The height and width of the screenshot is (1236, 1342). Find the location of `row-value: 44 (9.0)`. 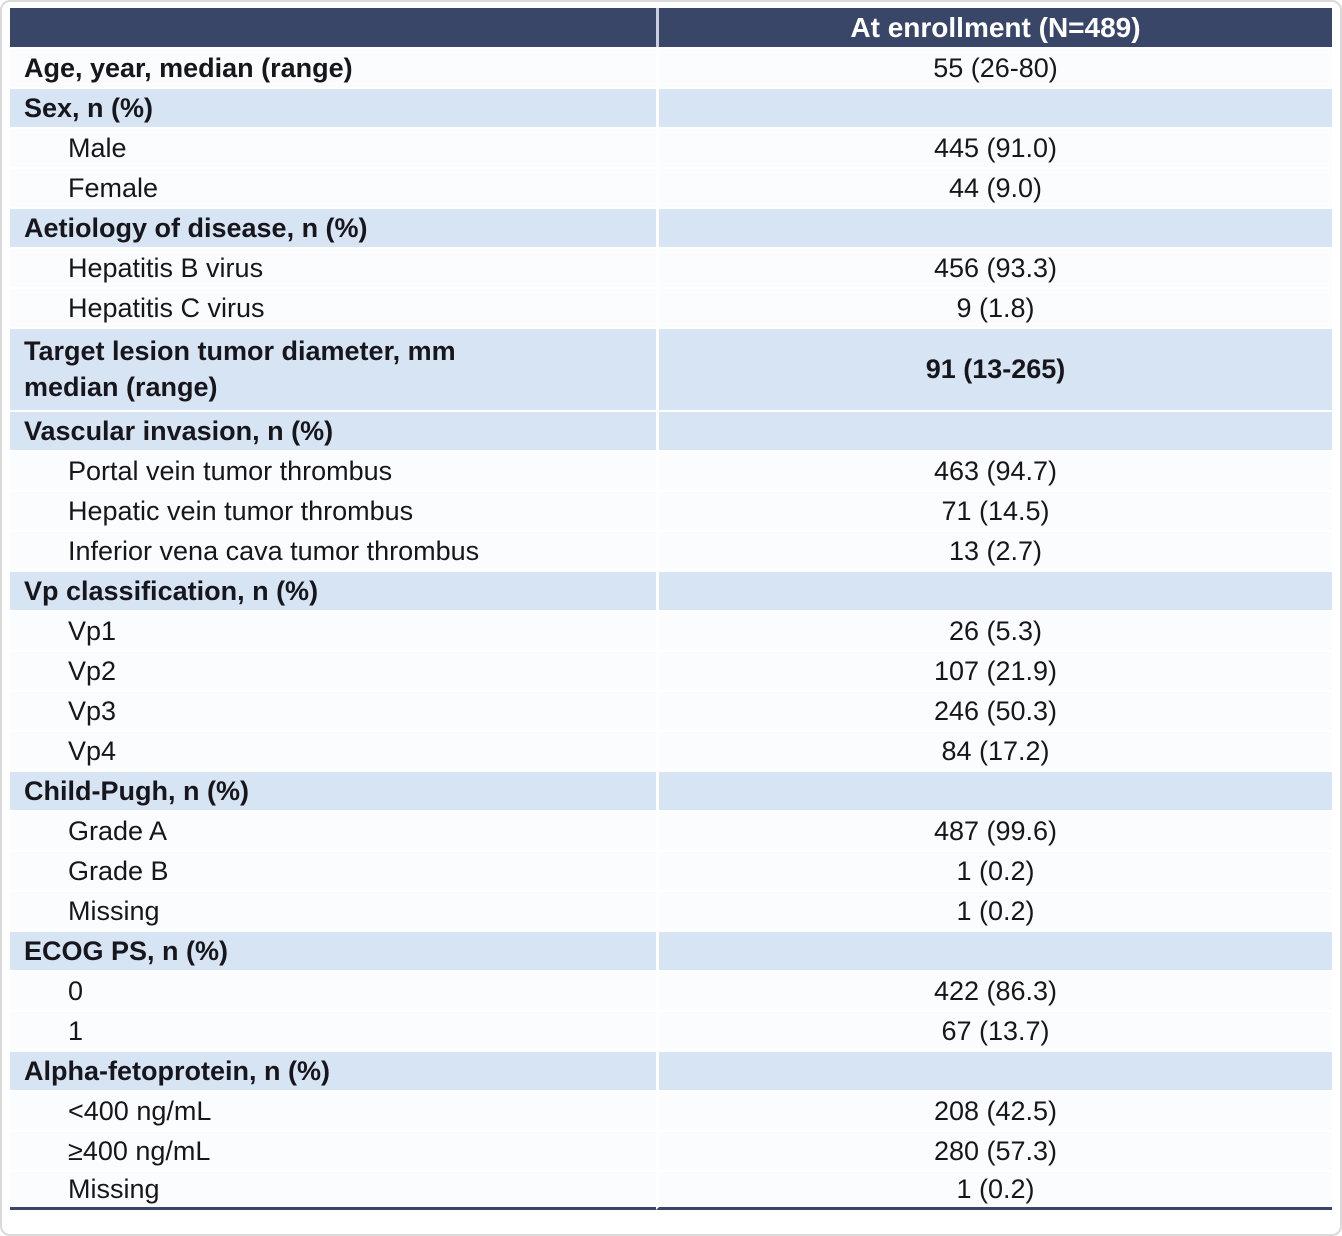

row-value: 44 (9.0) is located at coordinates (994, 188).